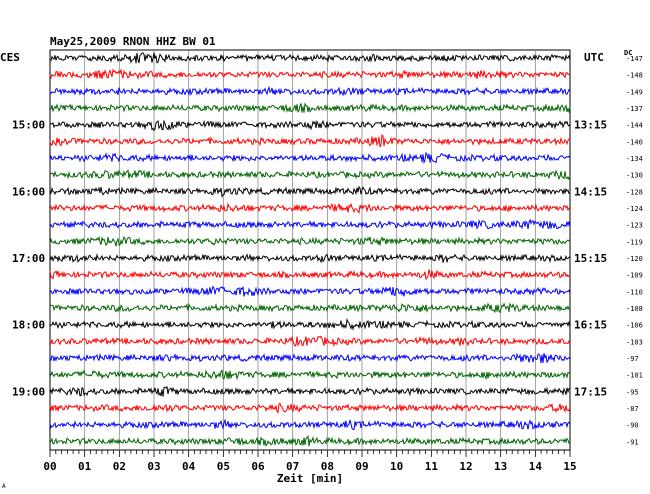  I want to click on x-tick-label: 15, so click(569, 466).